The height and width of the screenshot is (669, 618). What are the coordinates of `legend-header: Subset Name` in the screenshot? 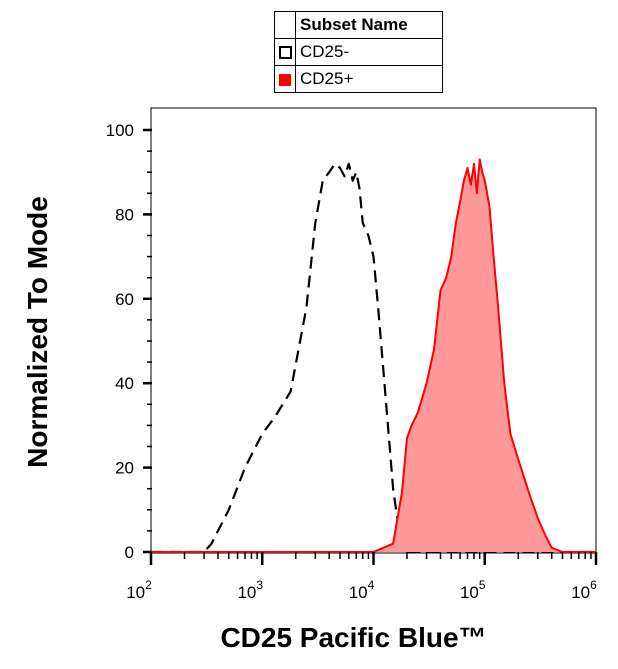 It's located at (369, 25).